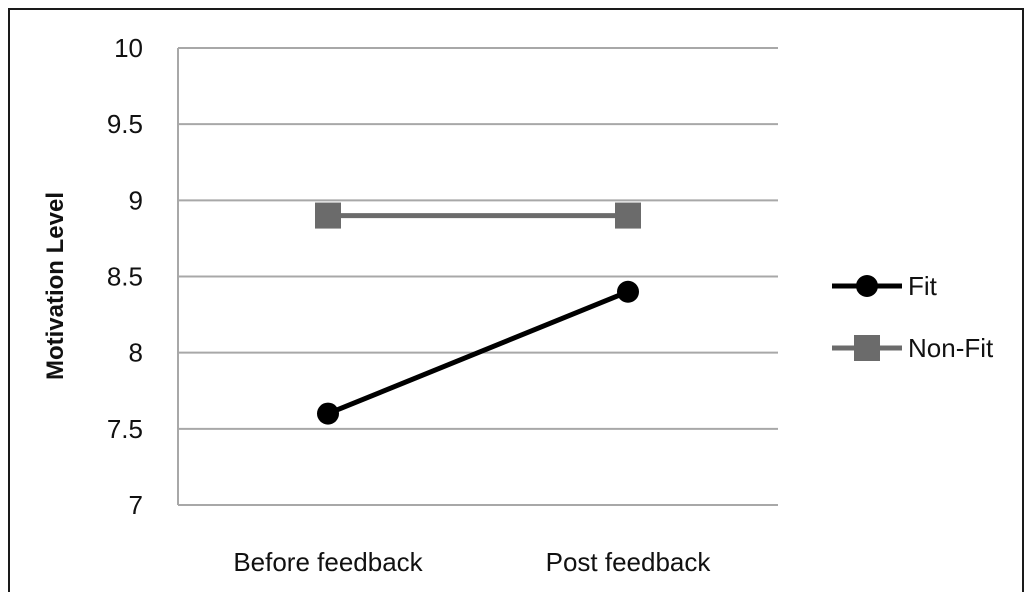 Image resolution: width=1032 pixels, height=592 pixels. What do you see at coordinates (328, 562) in the screenshot?
I see `x-tick-label: Before feedback` at bounding box center [328, 562].